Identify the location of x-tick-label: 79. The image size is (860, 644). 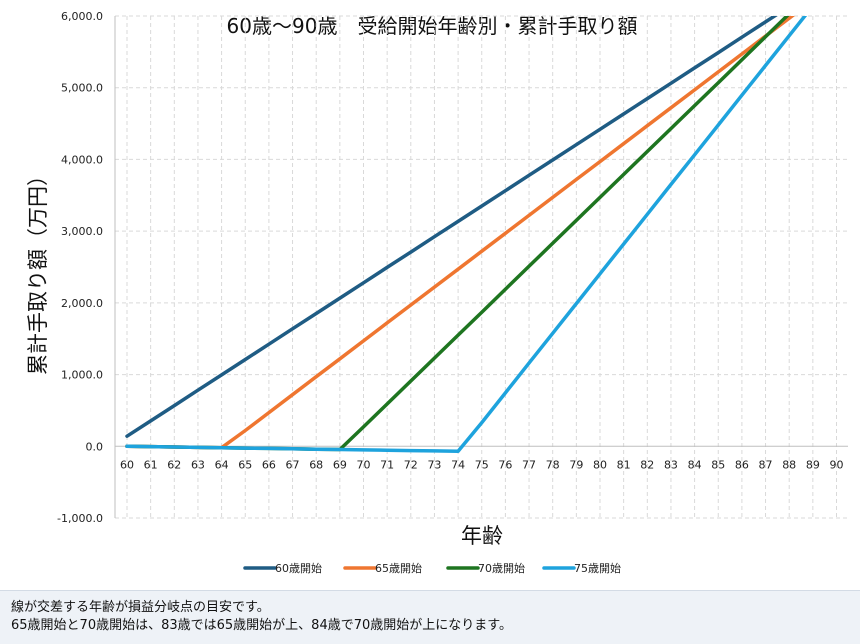
(576, 464).